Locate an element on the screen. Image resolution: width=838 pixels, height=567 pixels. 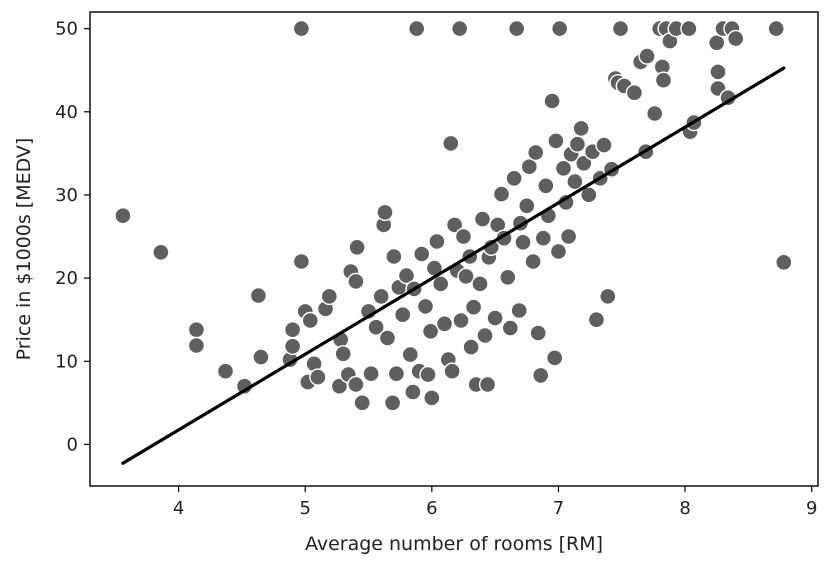
x-tick-label-4: 4 is located at coordinates (178, 508).